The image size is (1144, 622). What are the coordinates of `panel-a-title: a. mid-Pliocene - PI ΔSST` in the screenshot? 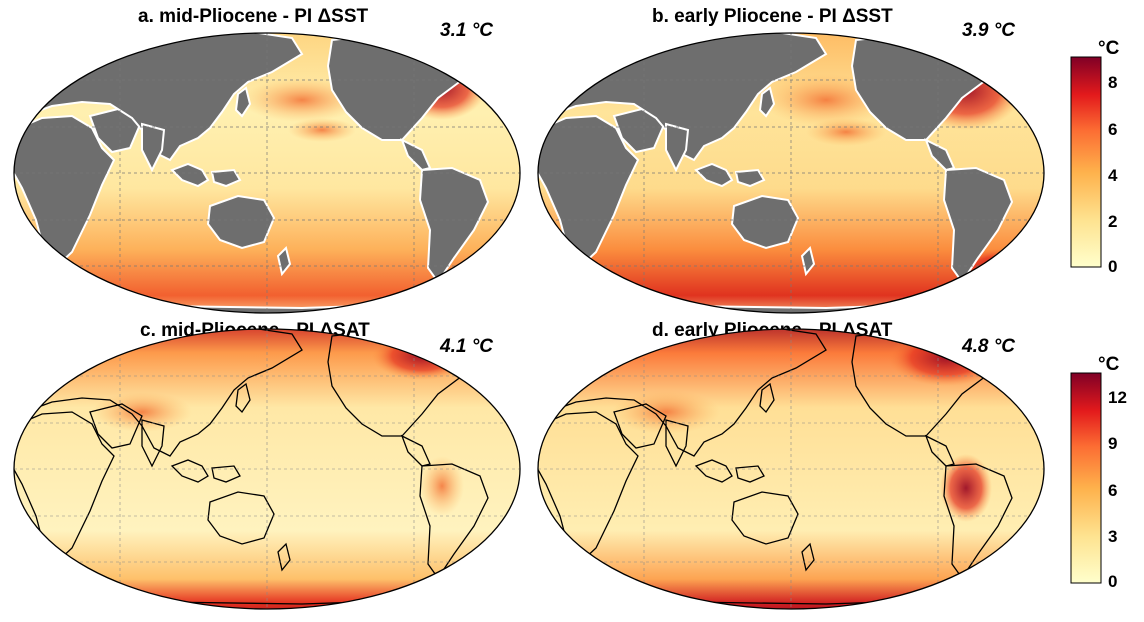 It's located at (253, 16).